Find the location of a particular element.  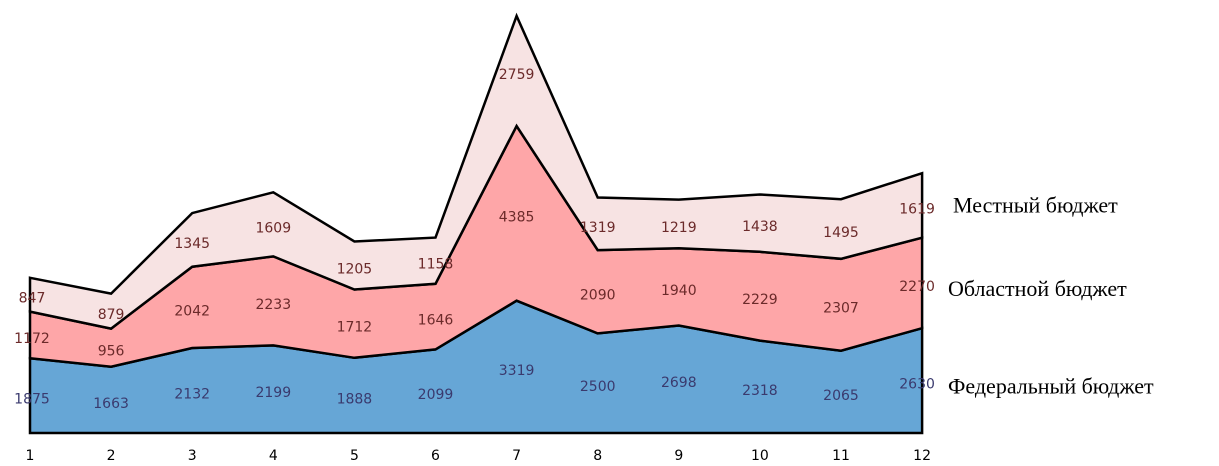

data-label: 1438 is located at coordinates (760, 227).